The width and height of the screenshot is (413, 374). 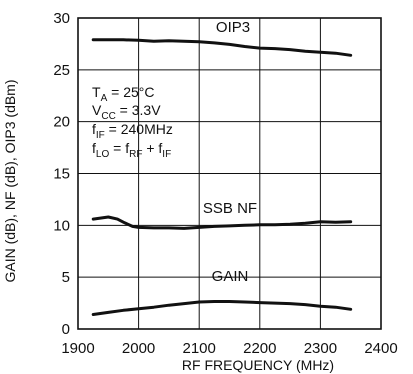 What do you see at coordinates (104, 98) in the screenshot?
I see `condition-ta-sub: A` at bounding box center [104, 98].